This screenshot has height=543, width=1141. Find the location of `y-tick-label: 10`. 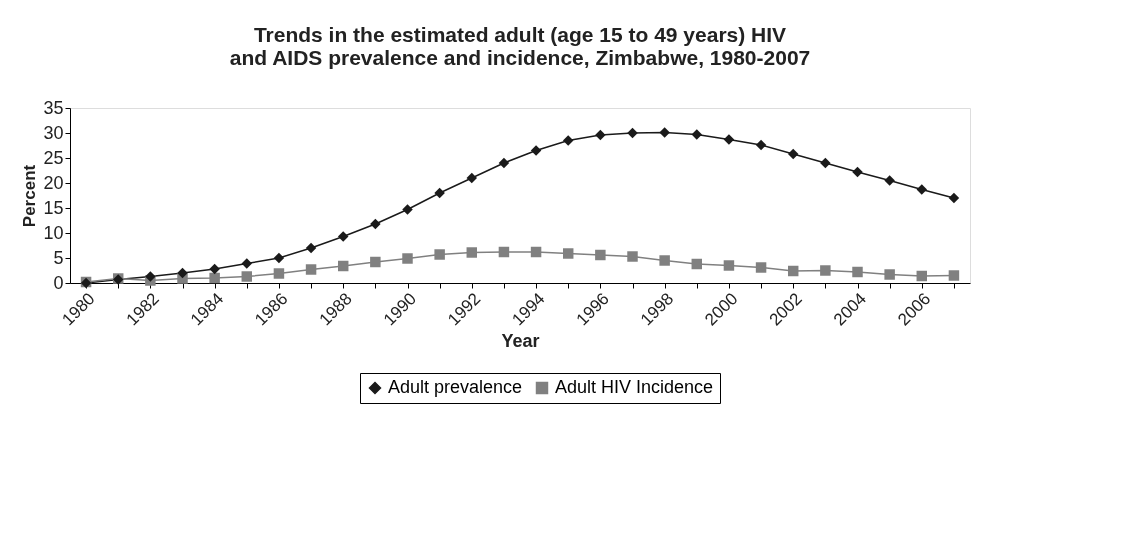

y-tick-label: 10 is located at coordinates (53, 232).